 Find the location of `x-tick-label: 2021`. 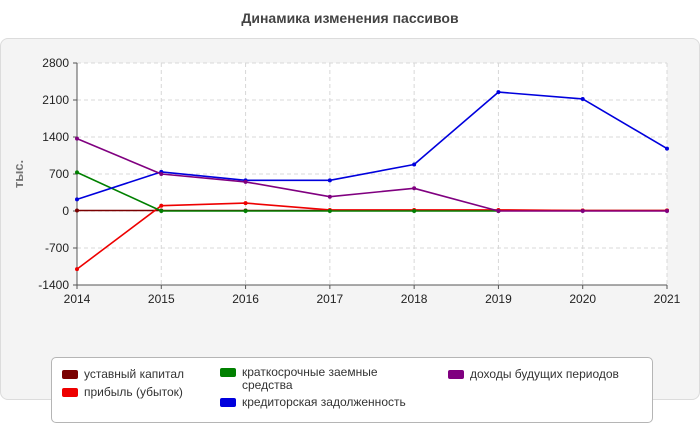

x-tick-label: 2021 is located at coordinates (667, 299).